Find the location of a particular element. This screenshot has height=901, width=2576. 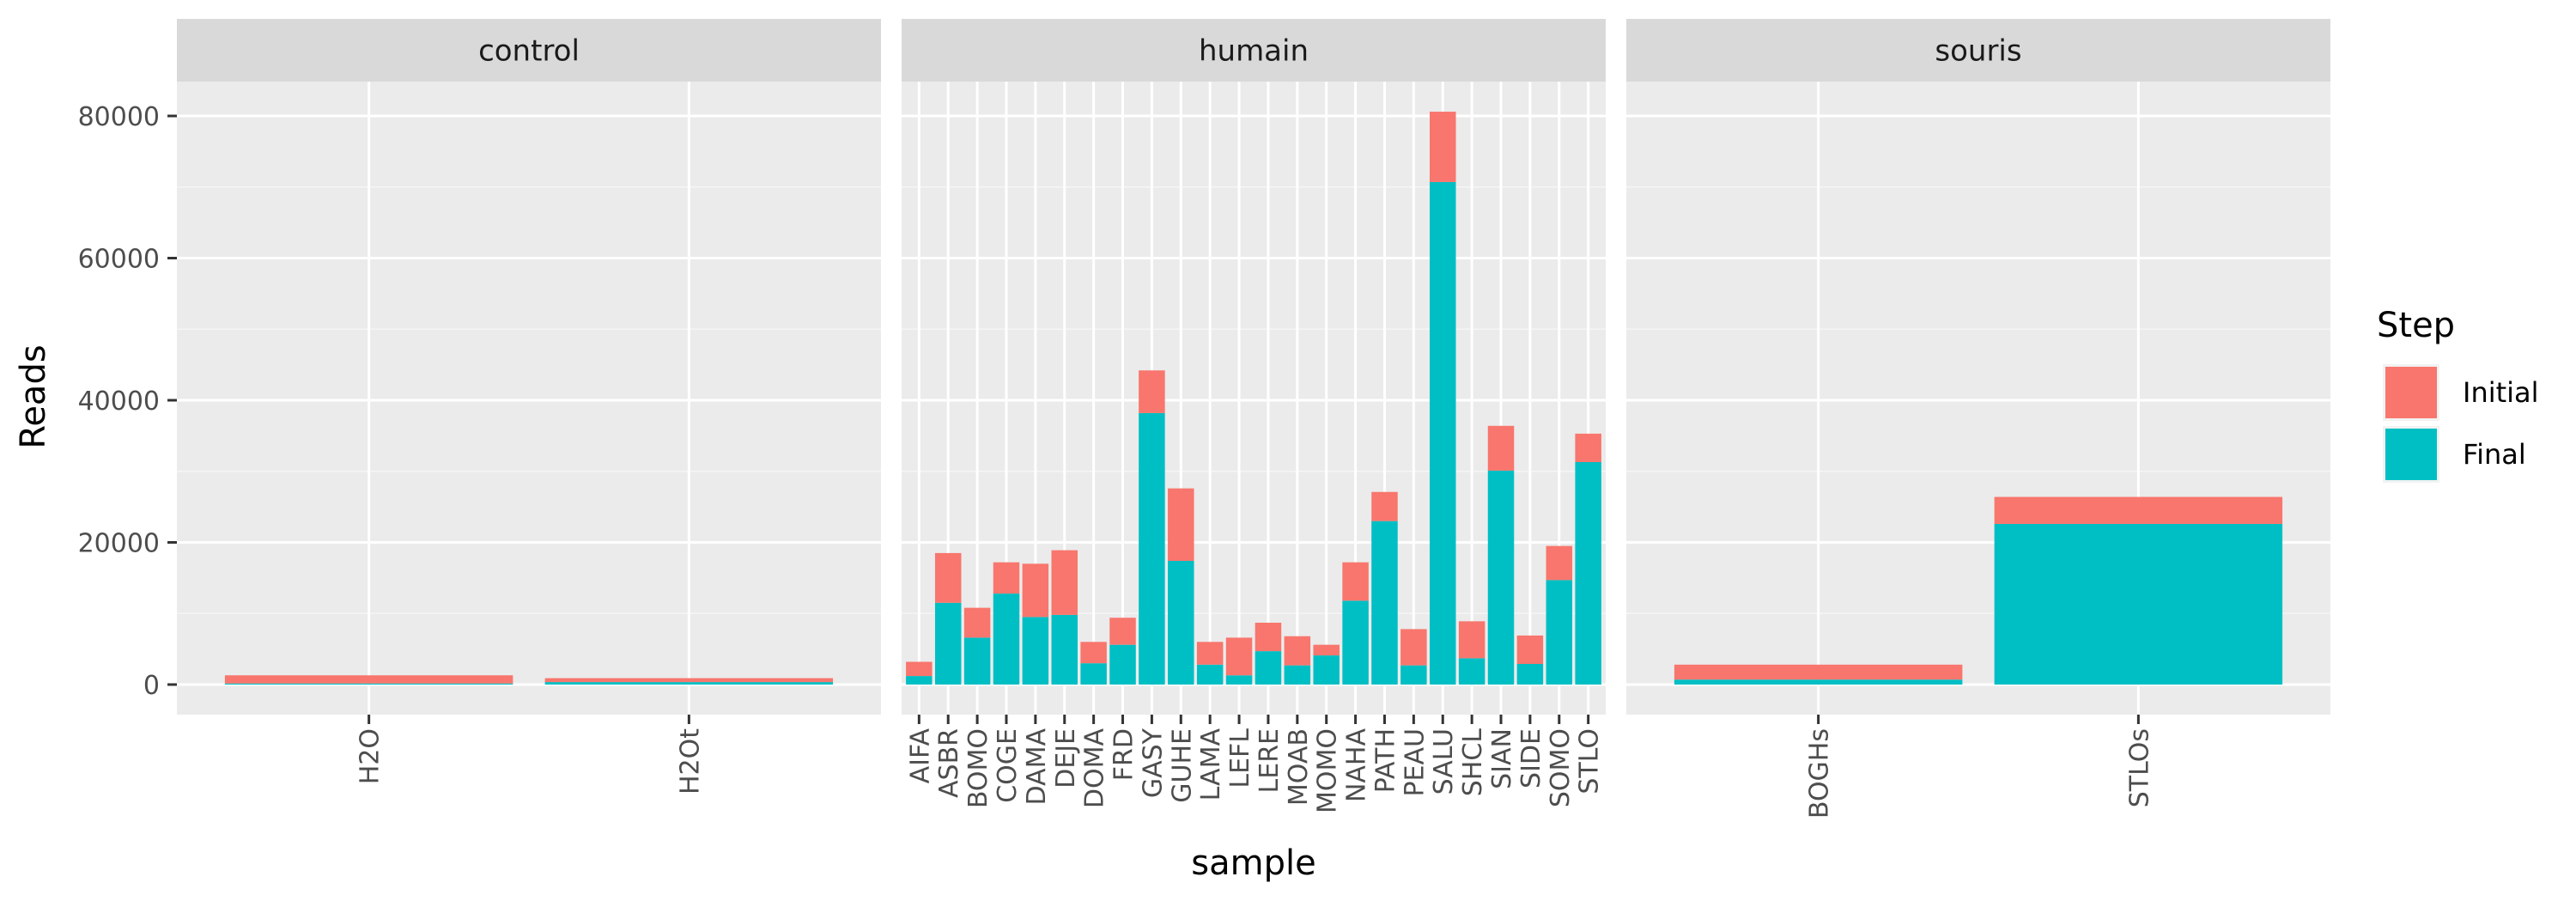

bar-initial-STLOs is located at coordinates (2138, 510).